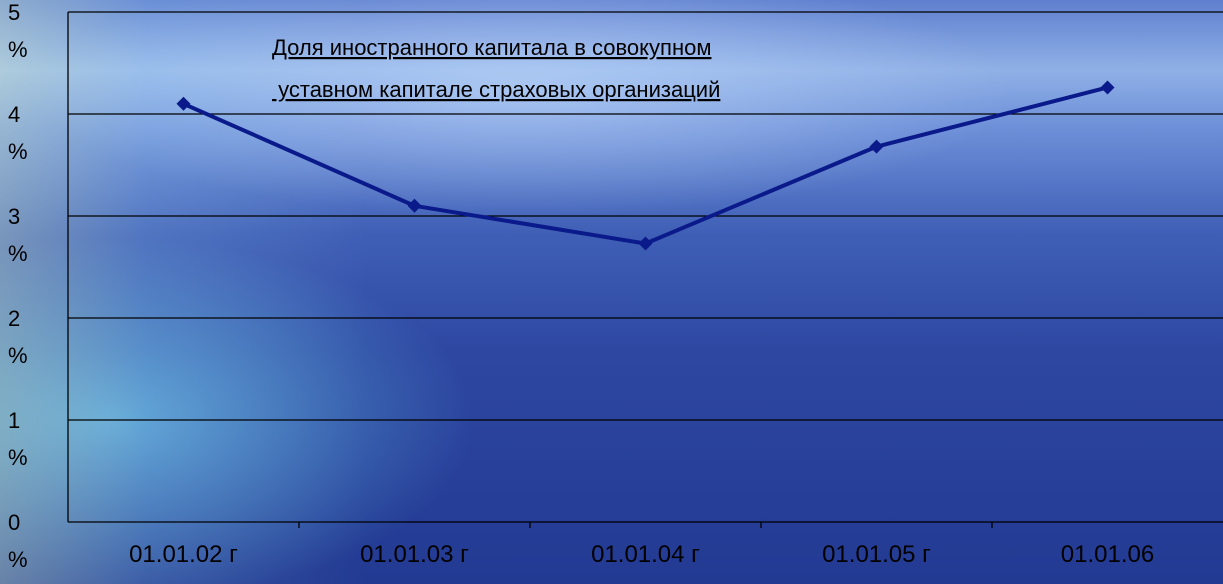 The height and width of the screenshot is (584, 1223). Describe the element at coordinates (18, 559) in the screenshot. I see `y-tick-unit-0: %` at that location.